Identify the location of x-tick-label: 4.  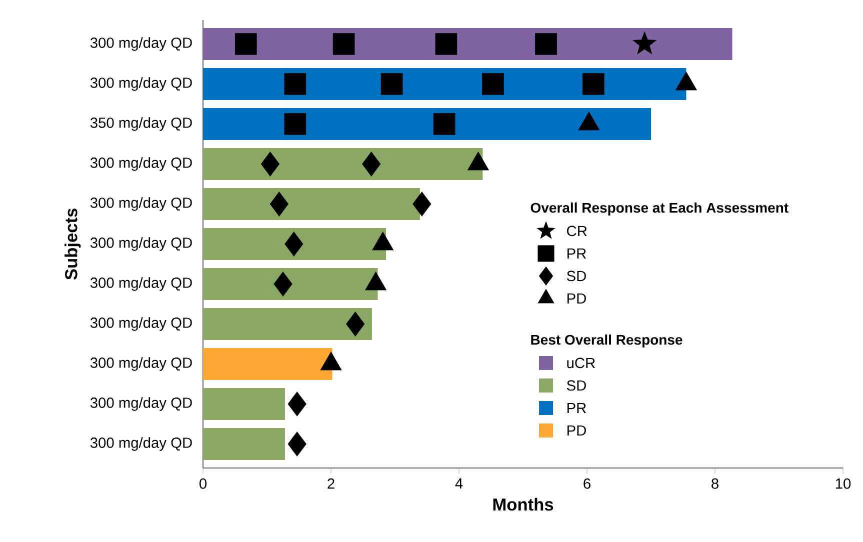
(459, 483).